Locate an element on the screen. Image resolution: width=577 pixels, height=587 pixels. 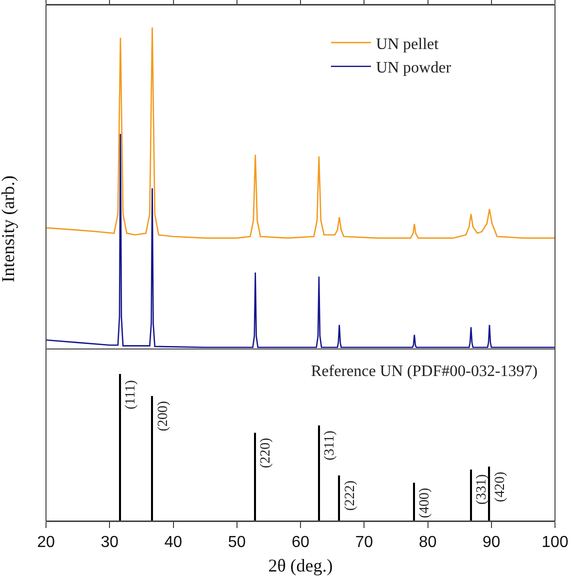
legend-label: UN pellet is located at coordinates (408, 44).